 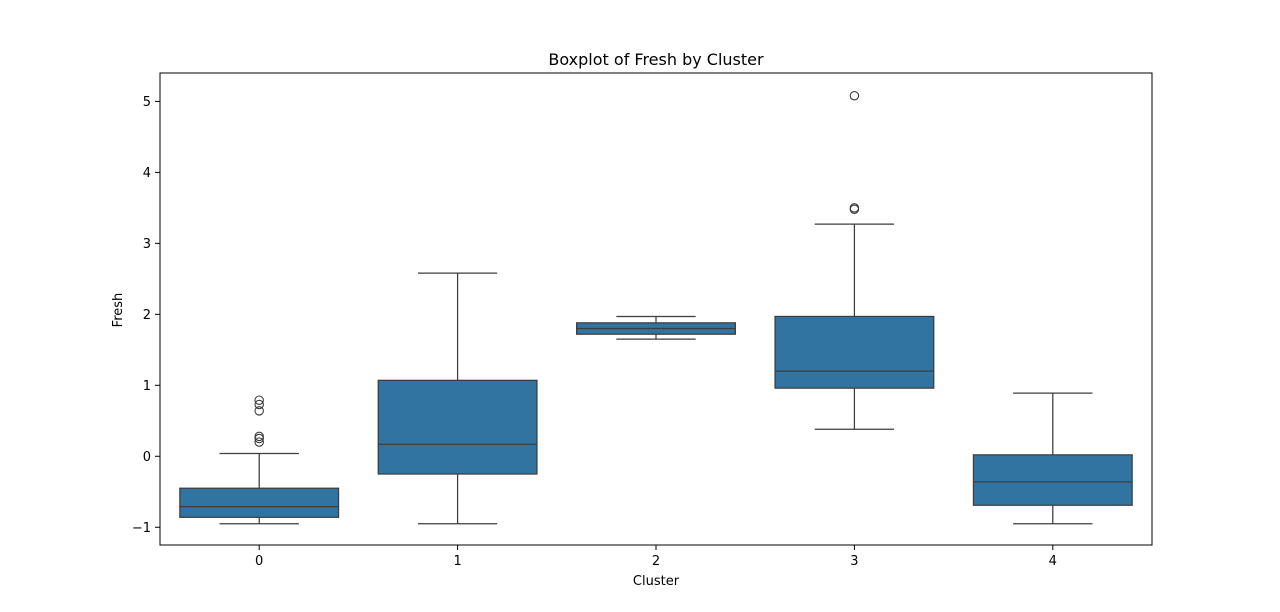 I want to click on x-axis-label: Cluster, so click(x=656, y=581).